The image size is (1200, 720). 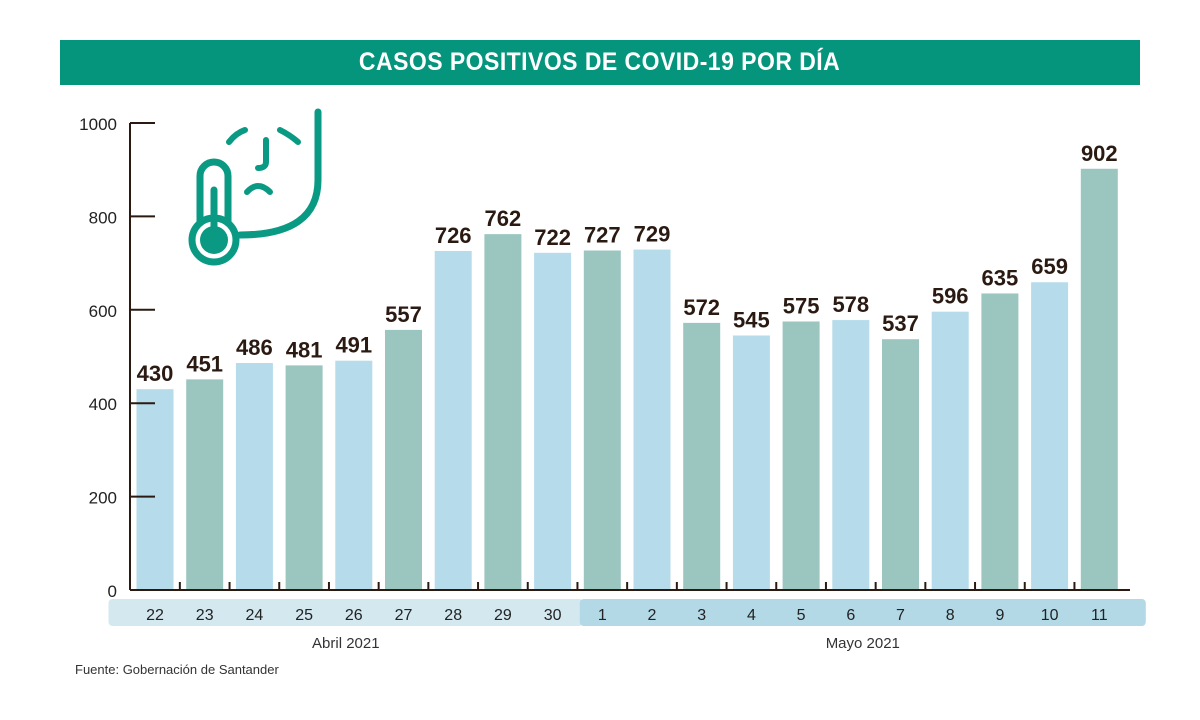 What do you see at coordinates (103, 217) in the screenshot?
I see `y-tick-label: 800` at bounding box center [103, 217].